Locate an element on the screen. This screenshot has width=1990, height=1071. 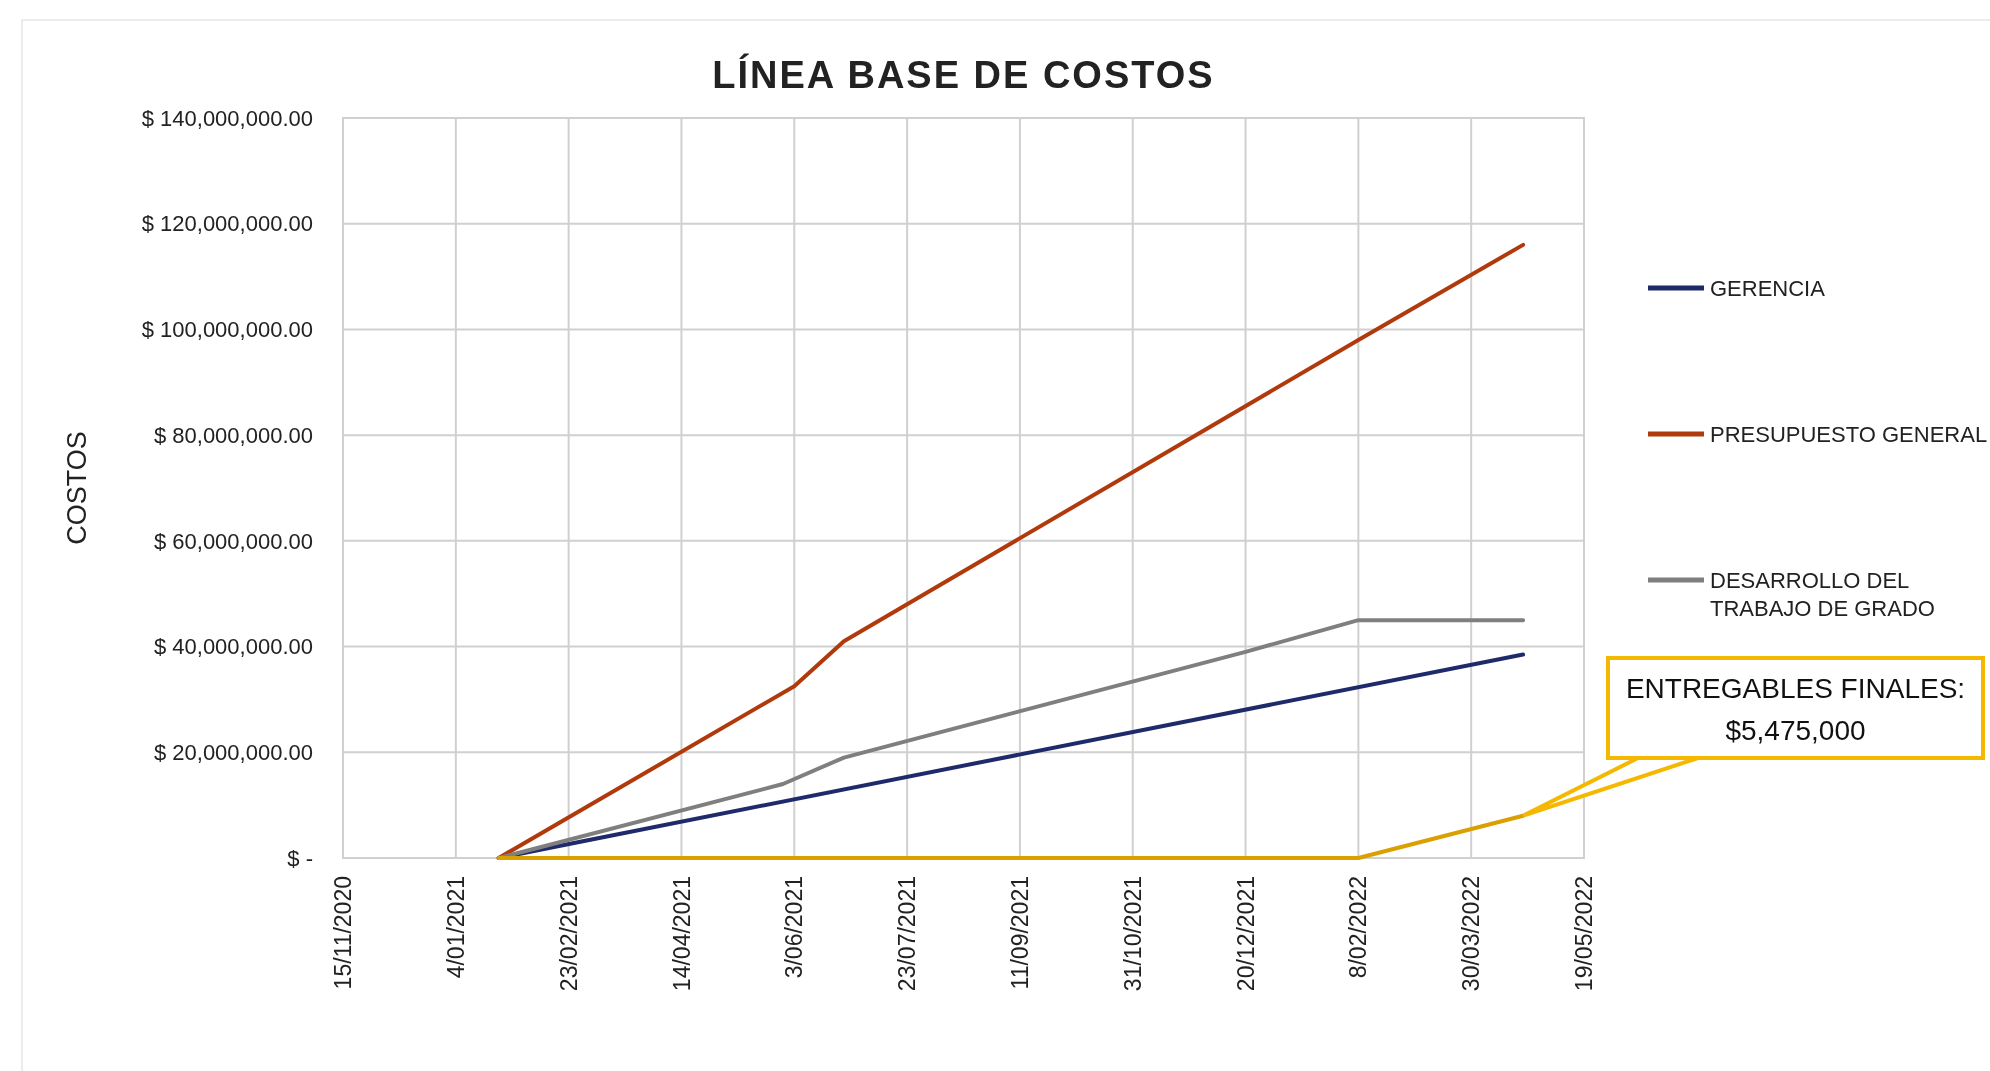
x-tick-label: 4/01/2021 is located at coordinates (455, 927).